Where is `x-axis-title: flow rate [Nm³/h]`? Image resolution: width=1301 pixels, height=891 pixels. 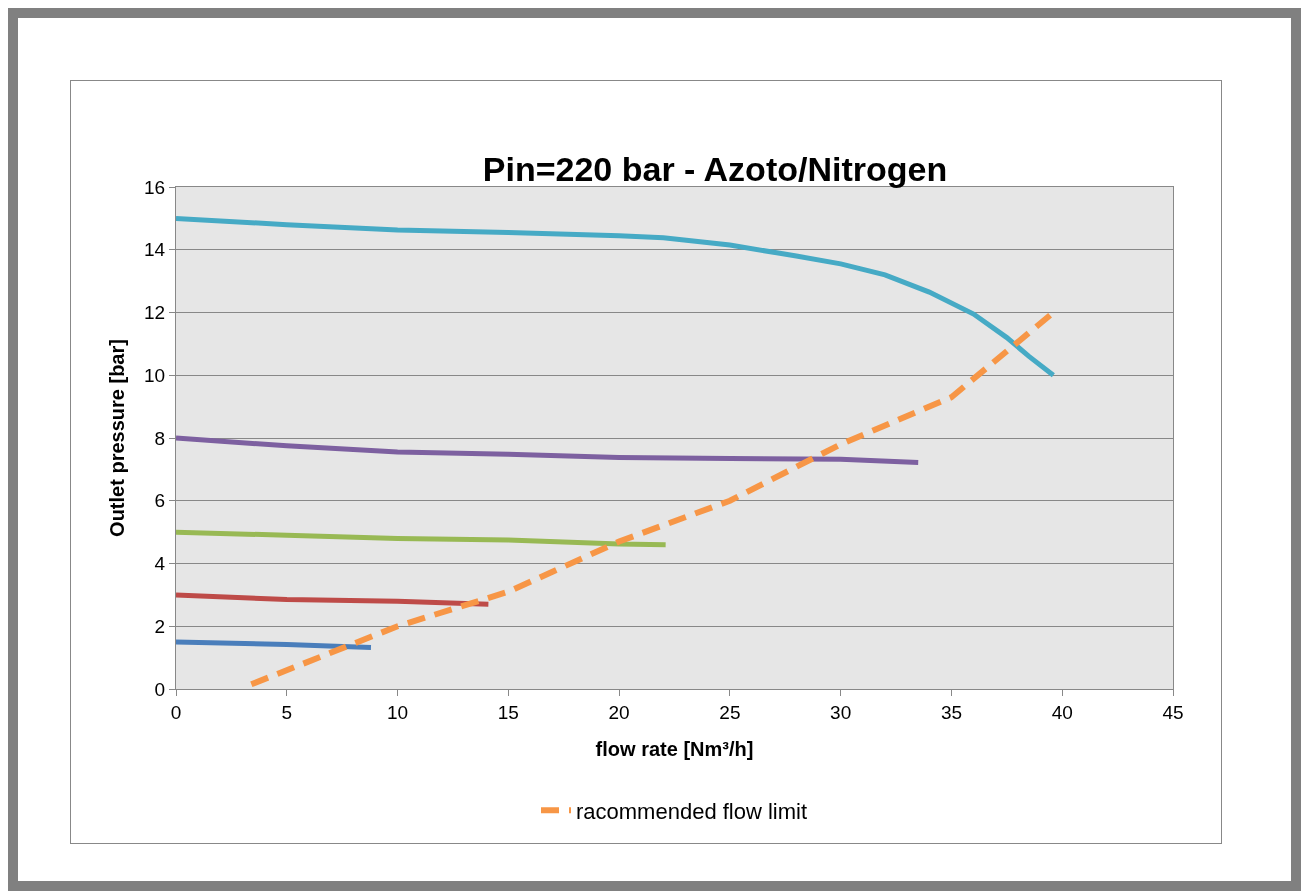
x-axis-title: flow rate [Nm³/h] is located at coordinates (674, 749).